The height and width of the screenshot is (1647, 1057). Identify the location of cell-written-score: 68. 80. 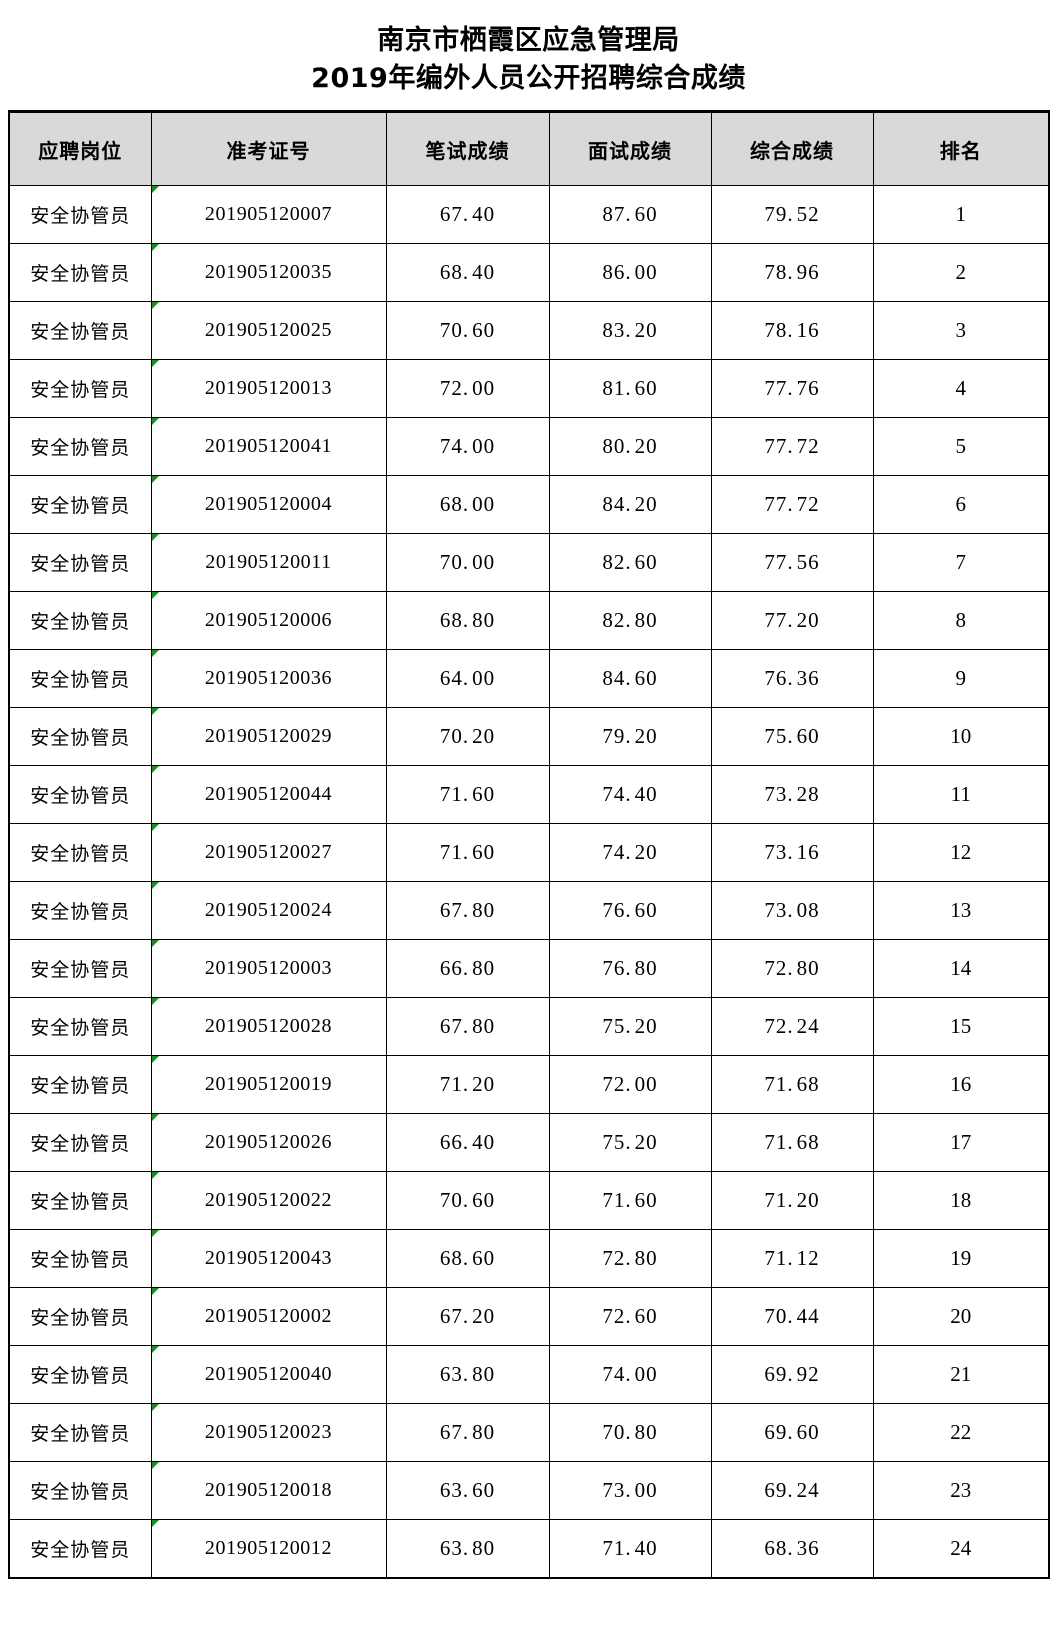
(467, 620).